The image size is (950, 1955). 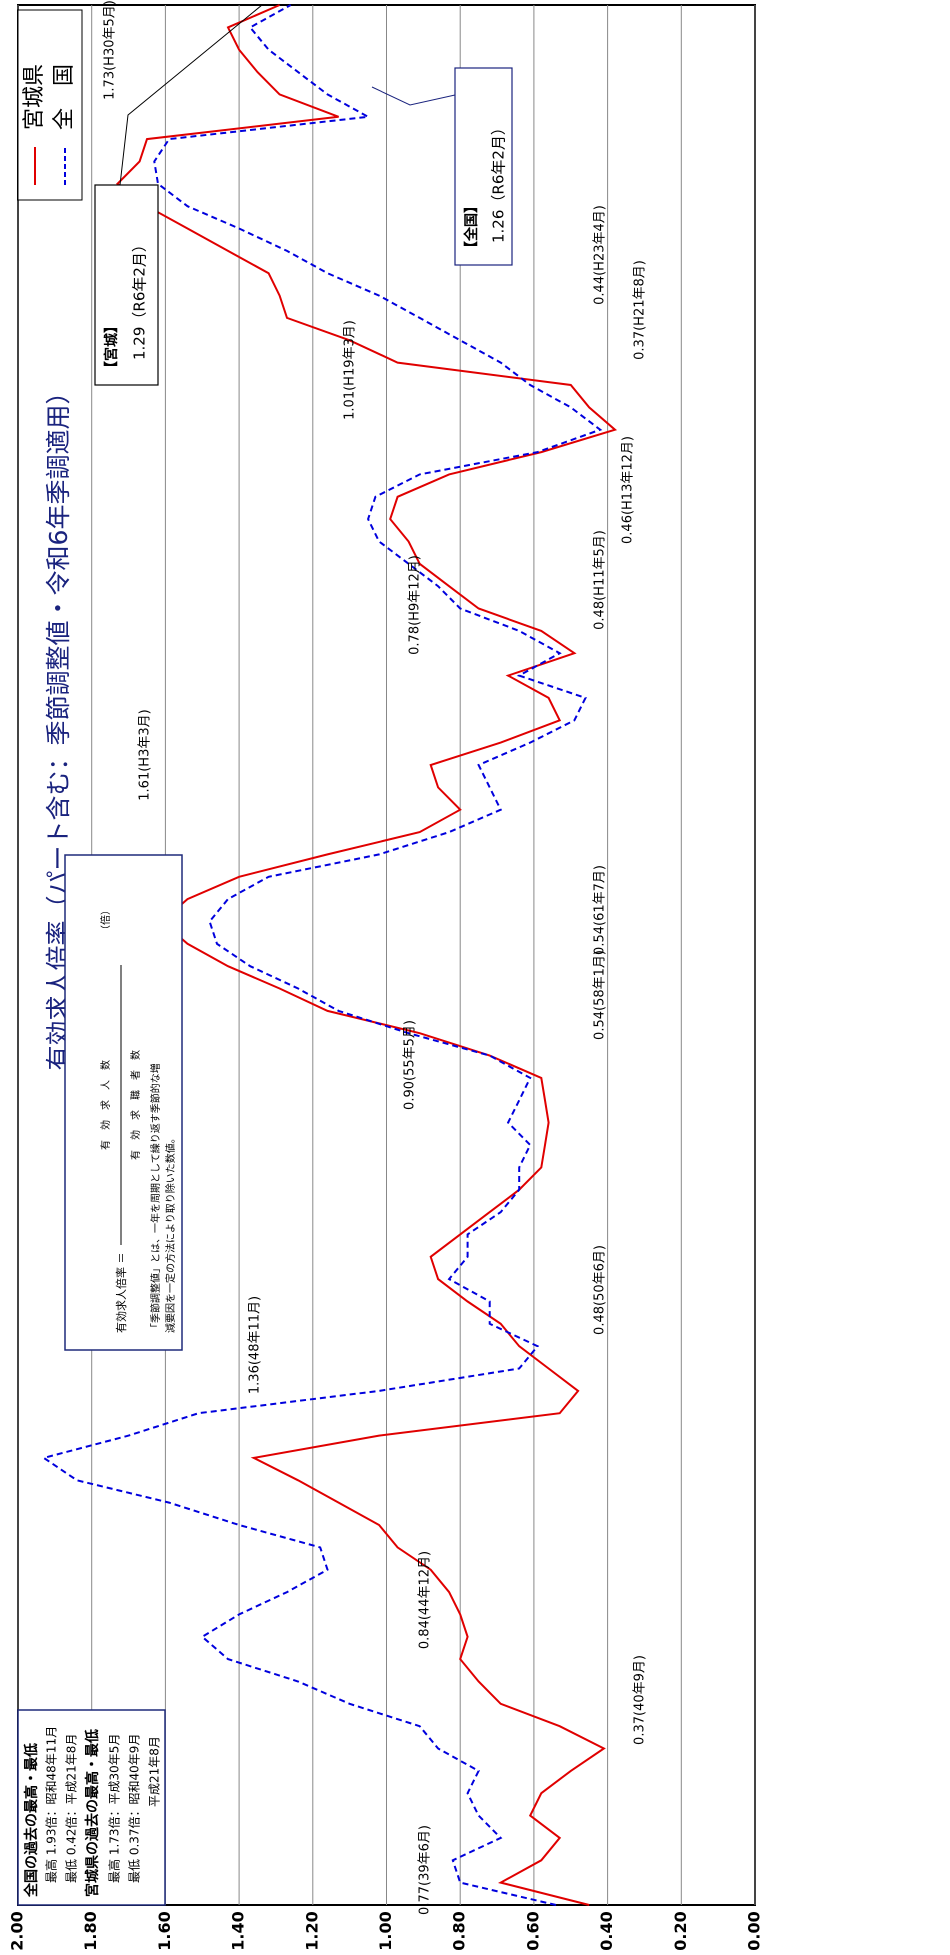 What do you see at coordinates (123, 1102) in the screenshot?
I see `formula-box` at bounding box center [123, 1102].